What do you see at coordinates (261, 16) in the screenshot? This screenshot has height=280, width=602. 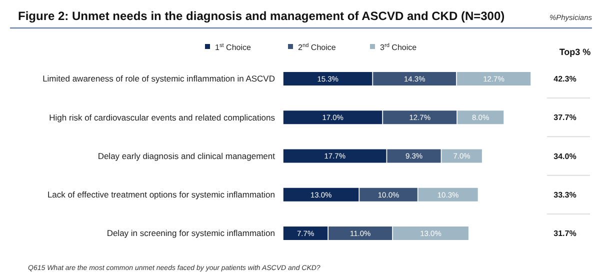 I see `chart-title: Figure 2: Unmet needs in the diagnosis and management of ASCVD and CKD (N=300)` at bounding box center [261, 16].